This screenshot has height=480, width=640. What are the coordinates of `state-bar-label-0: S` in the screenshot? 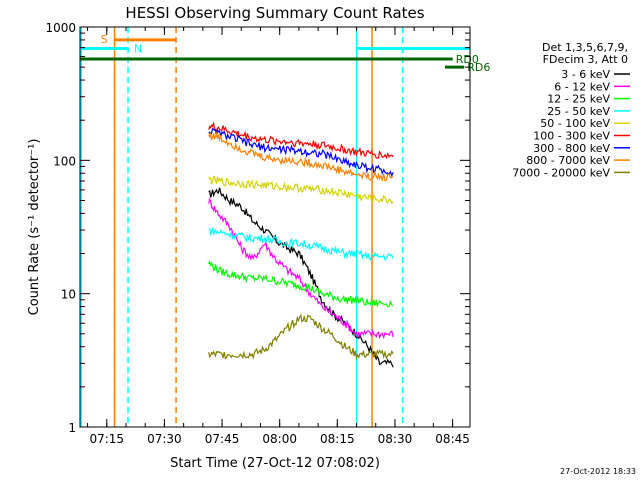 It's located at (104, 39).